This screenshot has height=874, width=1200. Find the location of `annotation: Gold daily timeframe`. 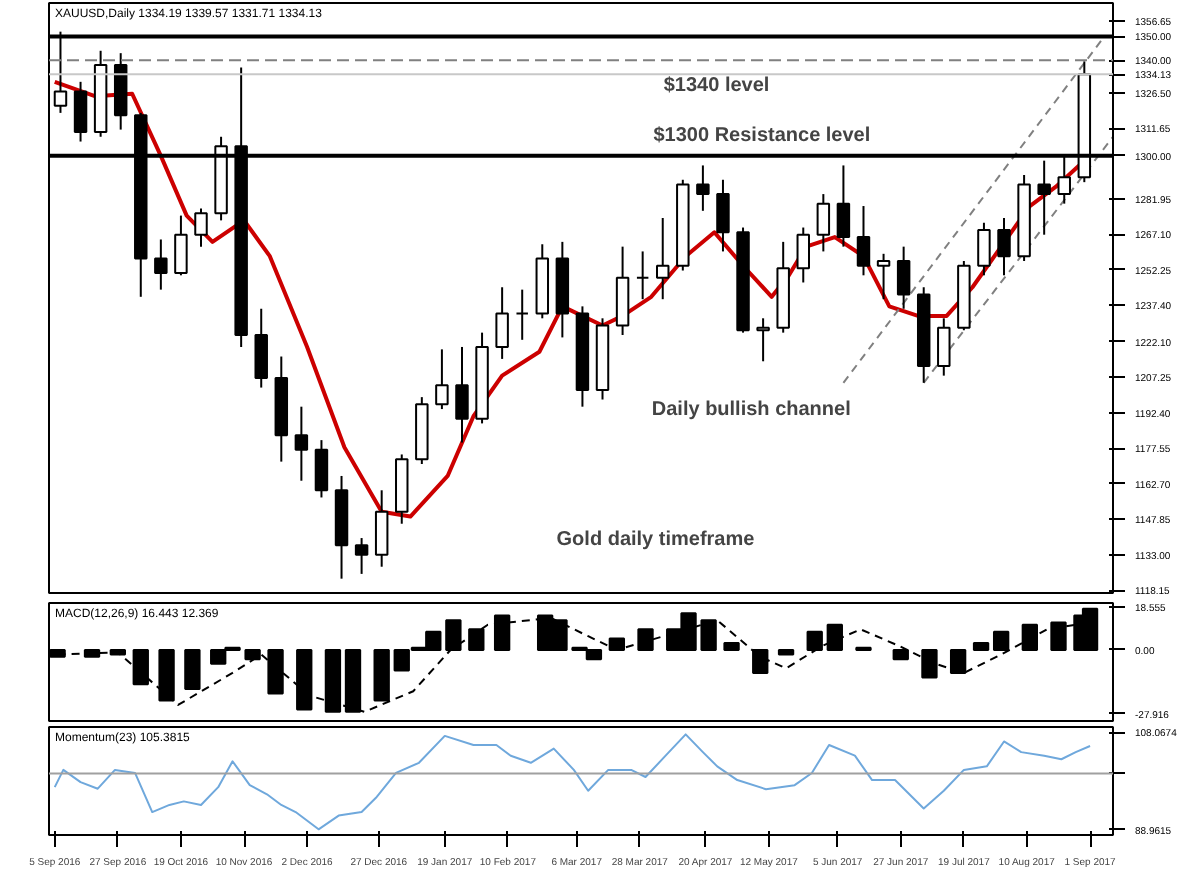

annotation: Gold daily timeframe is located at coordinates (656, 539).